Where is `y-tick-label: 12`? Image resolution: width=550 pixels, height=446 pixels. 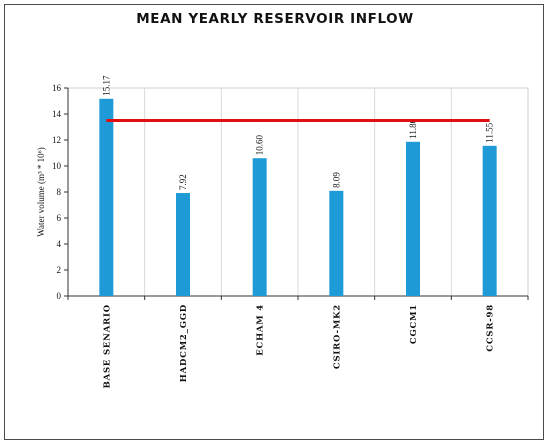
y-tick-label: 12 is located at coordinates (56, 140).